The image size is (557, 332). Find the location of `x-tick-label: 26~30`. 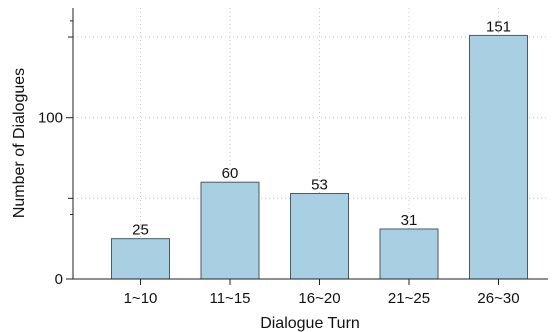

x-tick-label: 26~30 is located at coordinates (498, 298).